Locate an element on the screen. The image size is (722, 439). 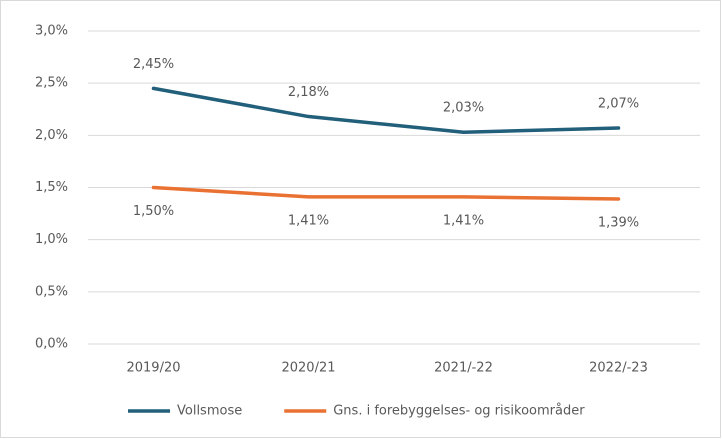
y-tick-label: 3,0% is located at coordinates (51, 31).